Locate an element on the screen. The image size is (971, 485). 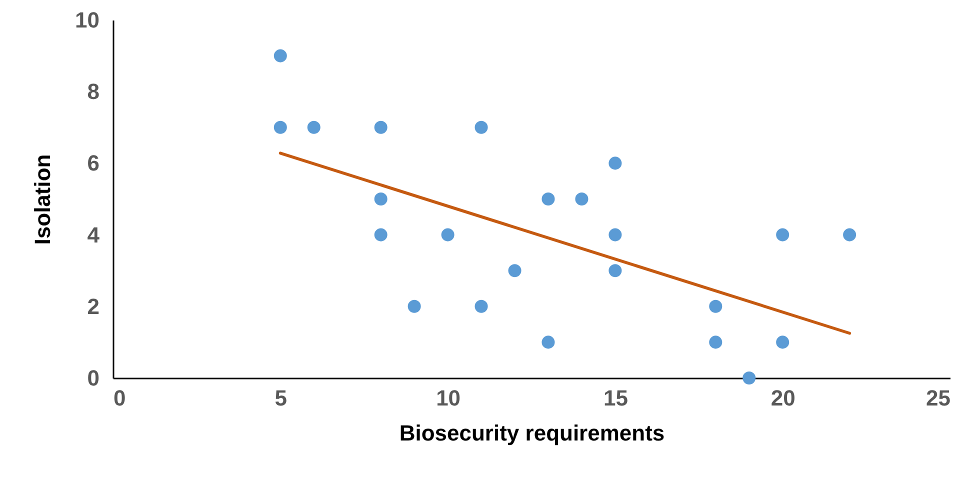
x-tick-label: 0 is located at coordinates (120, 398).